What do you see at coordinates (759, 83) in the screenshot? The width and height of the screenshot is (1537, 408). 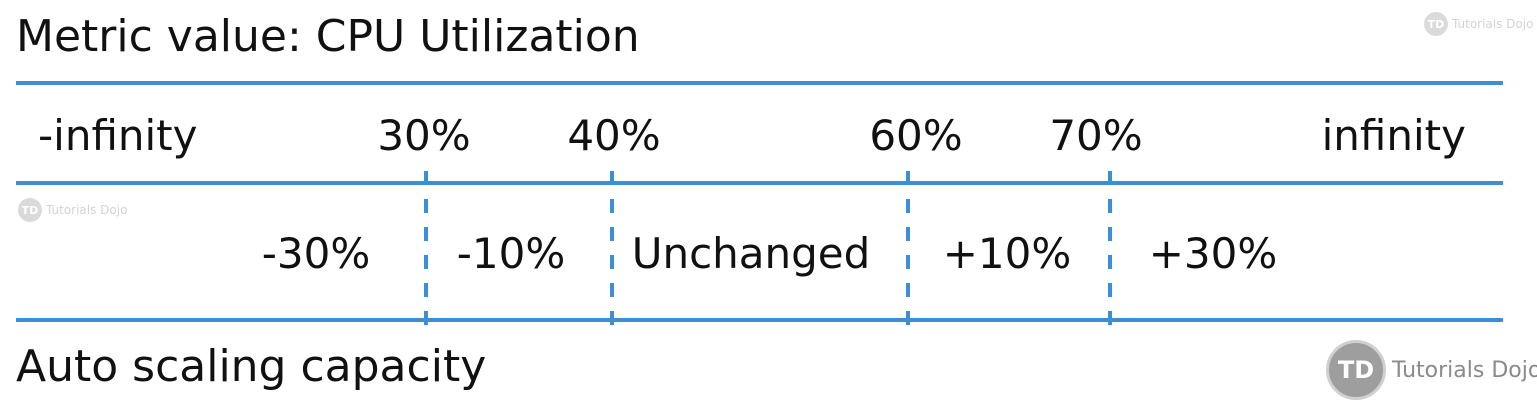 I see `top-divider-line` at bounding box center [759, 83].